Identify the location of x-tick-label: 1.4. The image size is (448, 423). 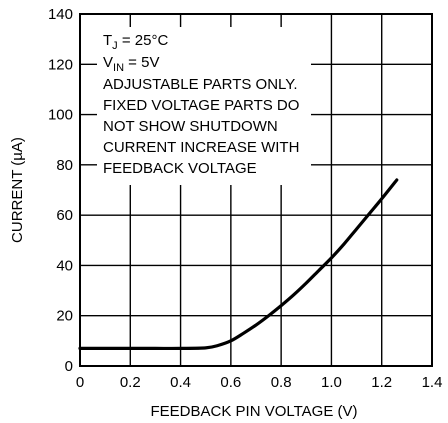
(432, 382).